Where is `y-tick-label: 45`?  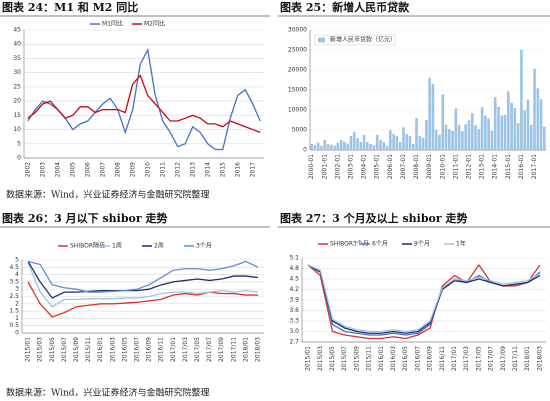
y-tick-label: 45 is located at coordinates (17, 30).